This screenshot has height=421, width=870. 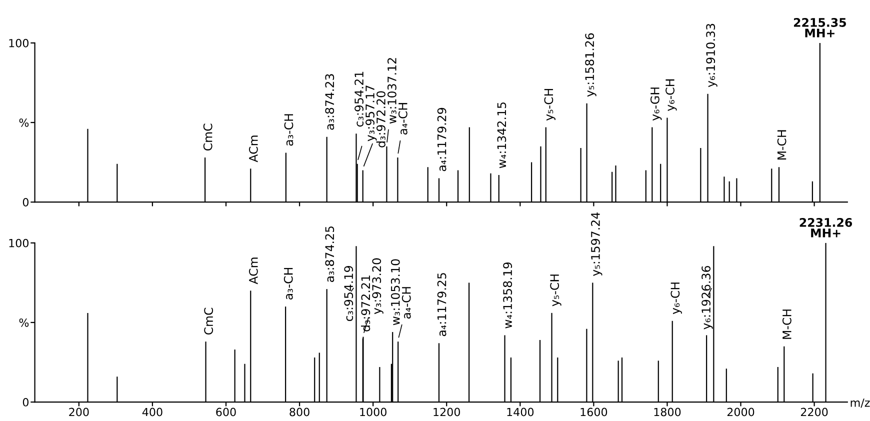 What do you see at coordinates (590, 65) in the screenshot?
I see `annotation: y₅:1581.26` at bounding box center [590, 65].